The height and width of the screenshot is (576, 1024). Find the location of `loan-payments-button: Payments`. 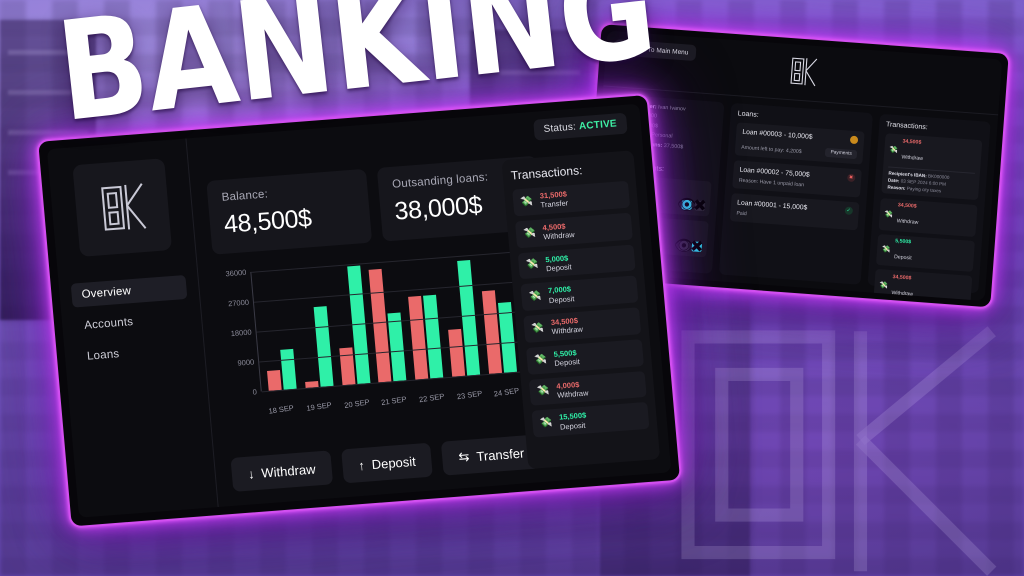

loan-payments-button: Payments is located at coordinates (841, 153).